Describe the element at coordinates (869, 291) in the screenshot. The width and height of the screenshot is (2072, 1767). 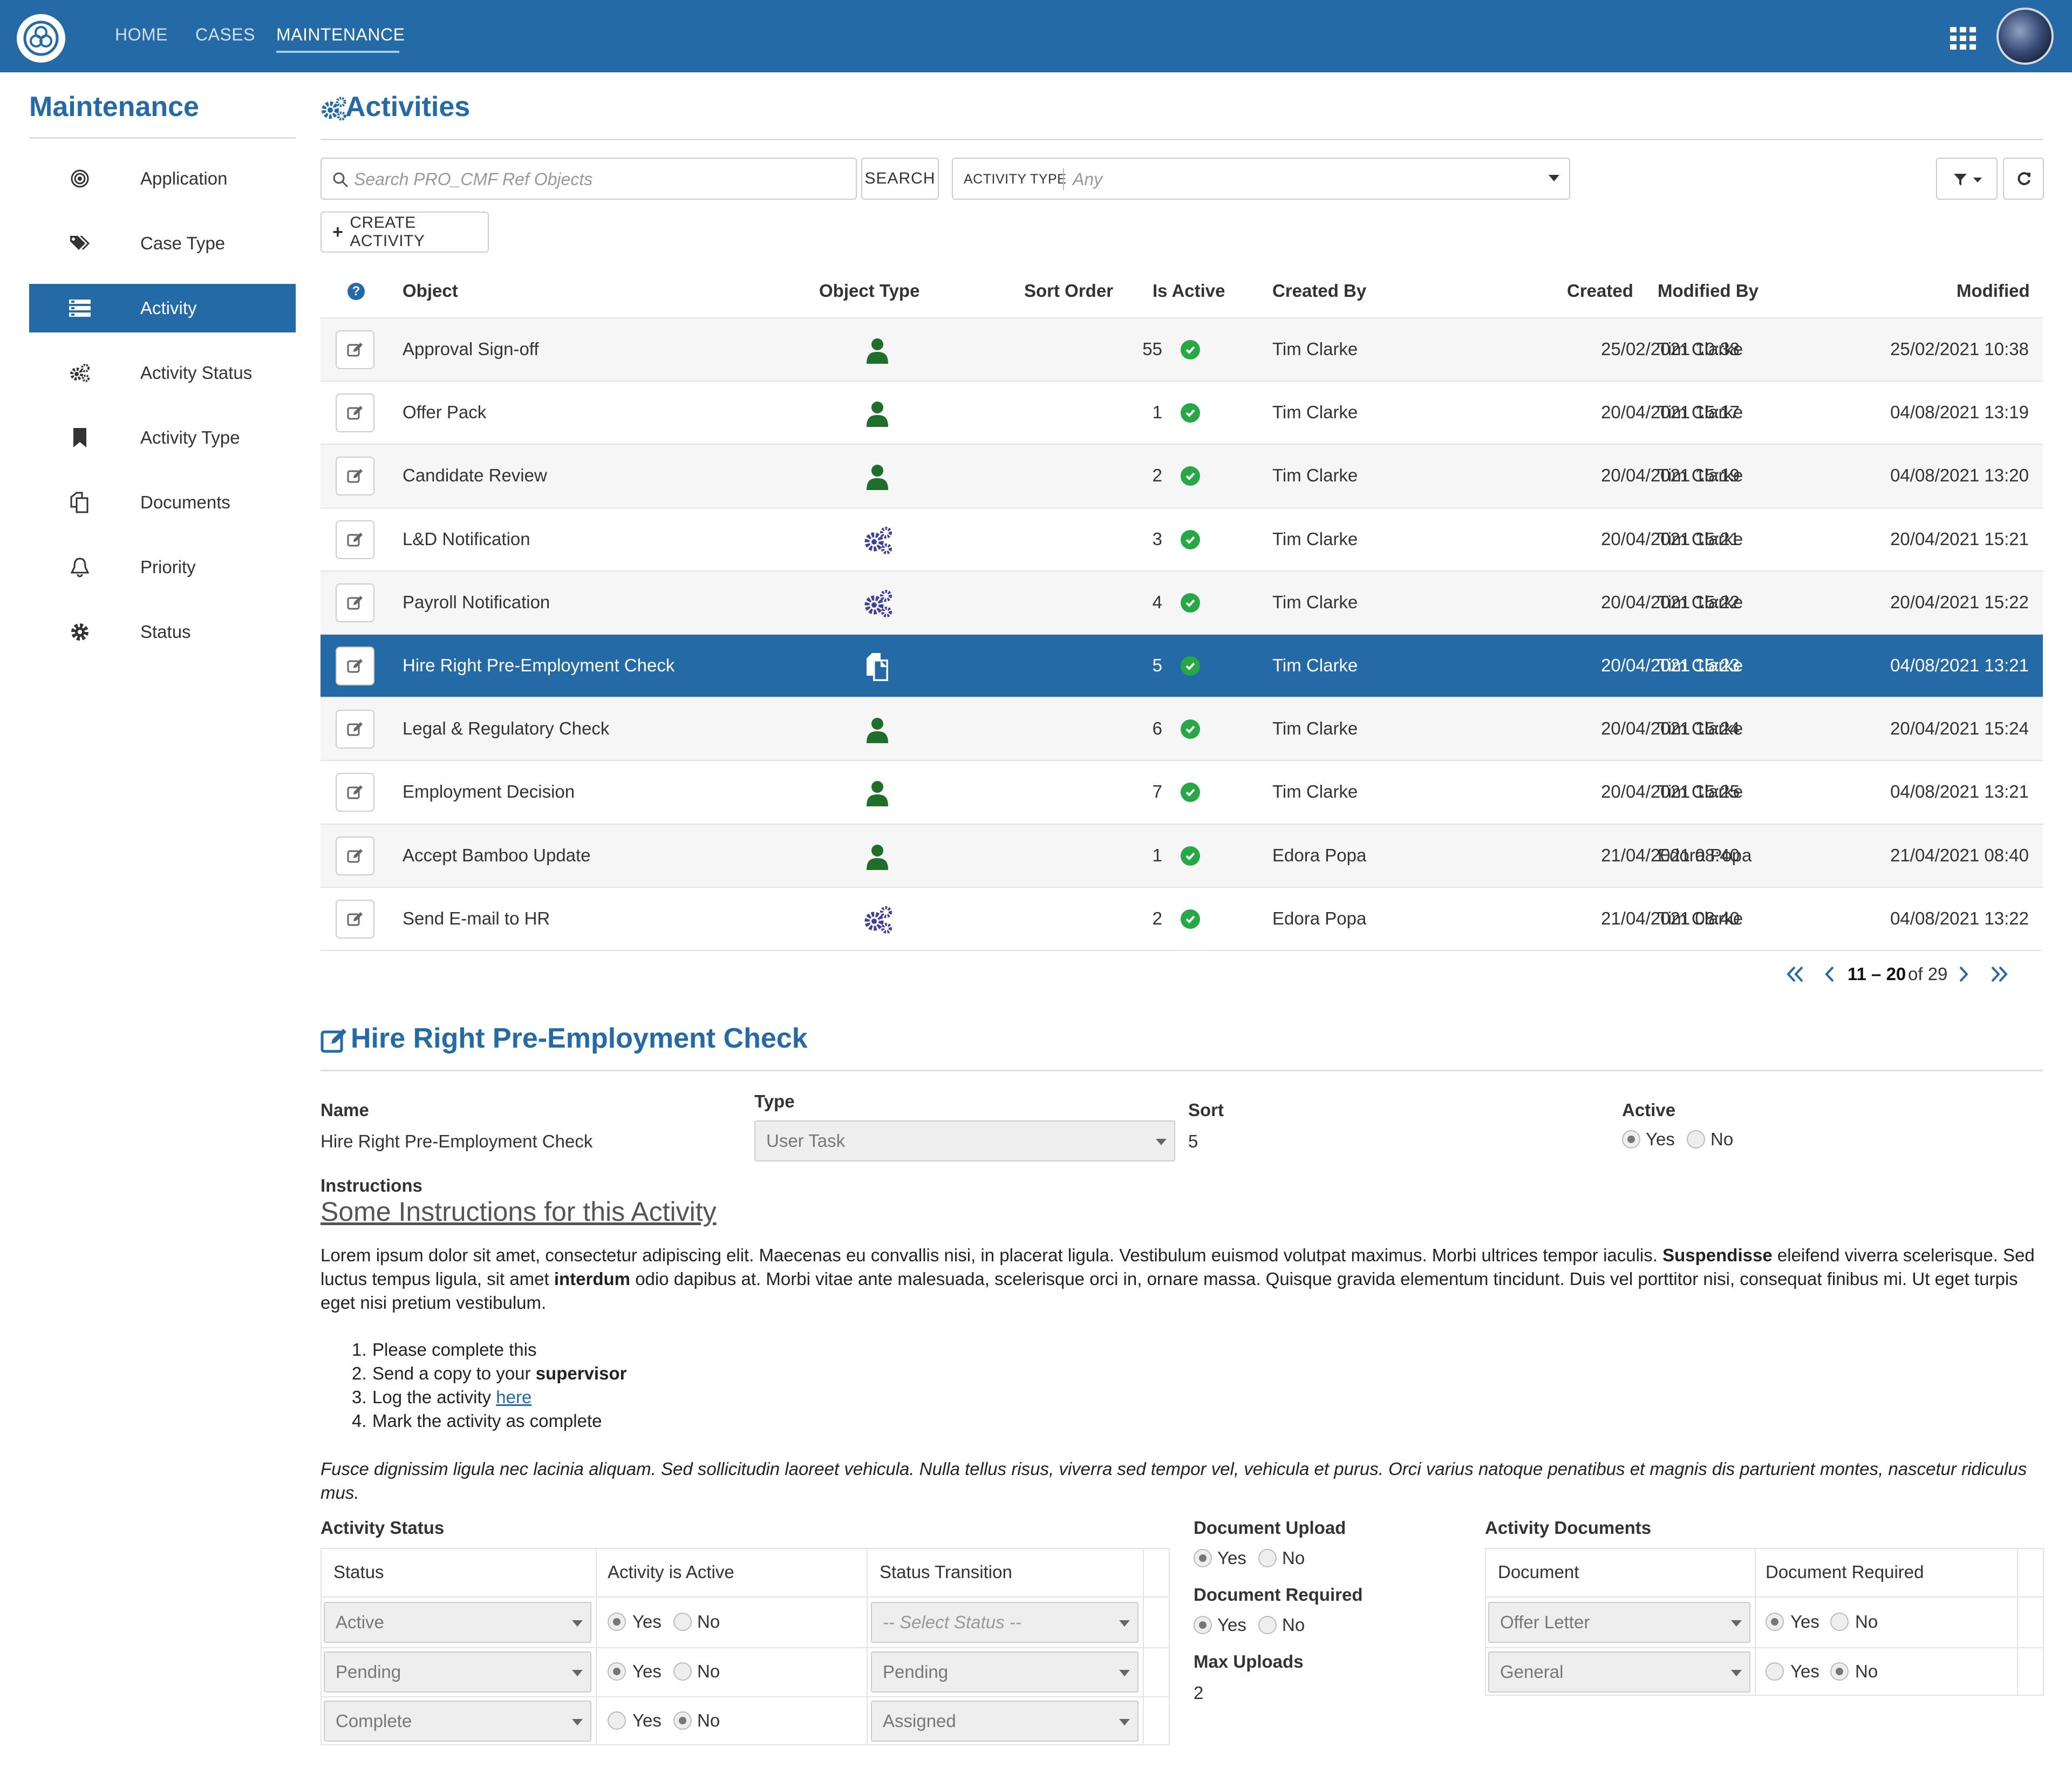
I see `column-header-object-type: Object Type` at that location.